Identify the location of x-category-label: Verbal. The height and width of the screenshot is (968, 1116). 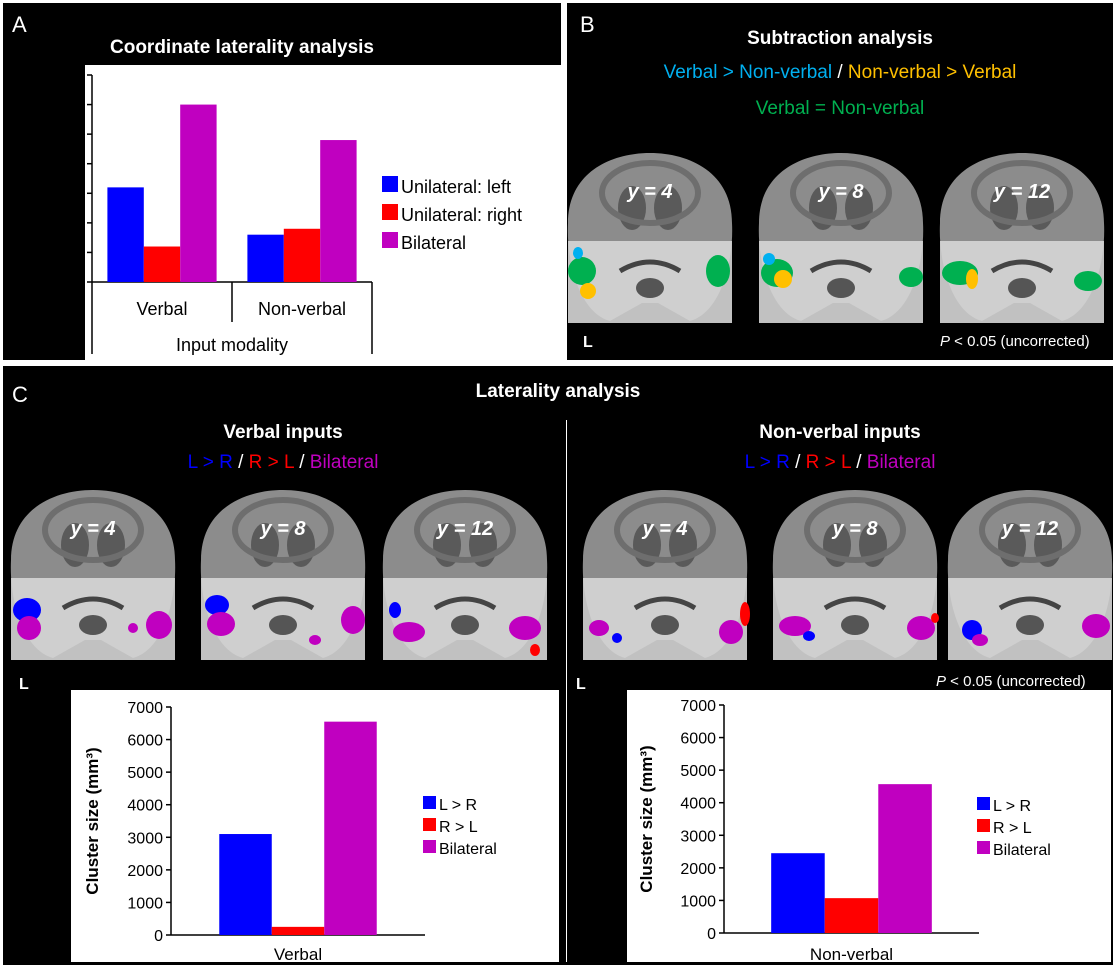
(298, 954).